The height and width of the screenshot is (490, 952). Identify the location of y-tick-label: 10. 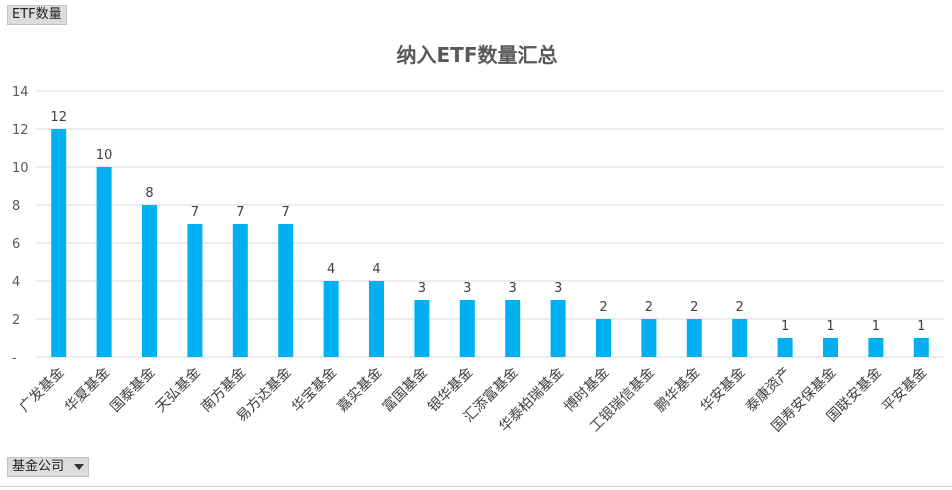
(20, 168).